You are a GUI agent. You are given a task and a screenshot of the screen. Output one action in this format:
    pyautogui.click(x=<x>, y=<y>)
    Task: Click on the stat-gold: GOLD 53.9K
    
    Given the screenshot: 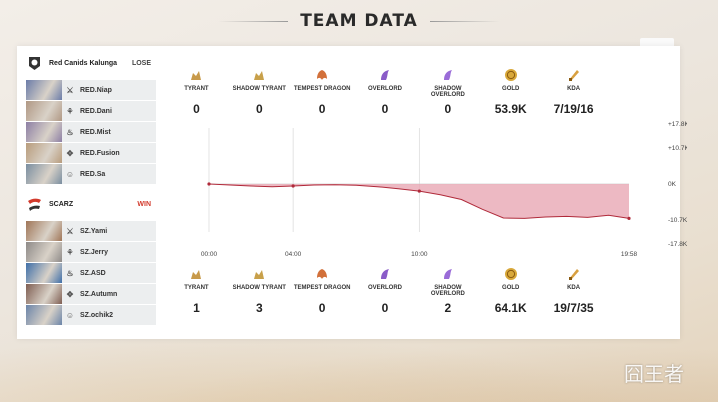 What is the action you would take?
    pyautogui.click(x=510, y=91)
    